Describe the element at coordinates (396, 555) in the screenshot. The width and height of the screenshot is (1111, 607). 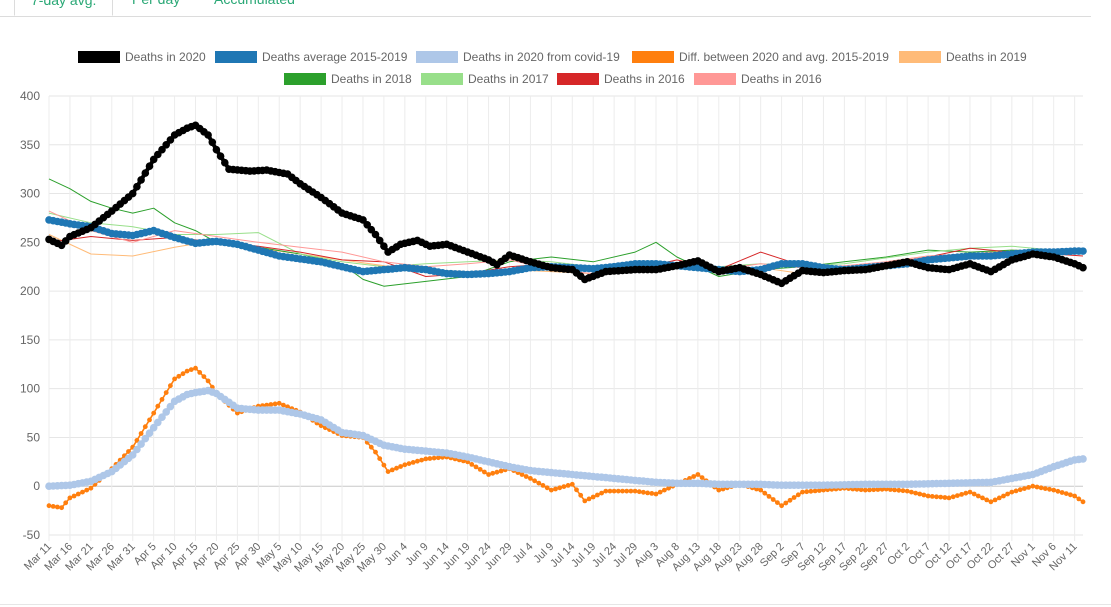
I see `x-tick-label: Jun 4` at that location.